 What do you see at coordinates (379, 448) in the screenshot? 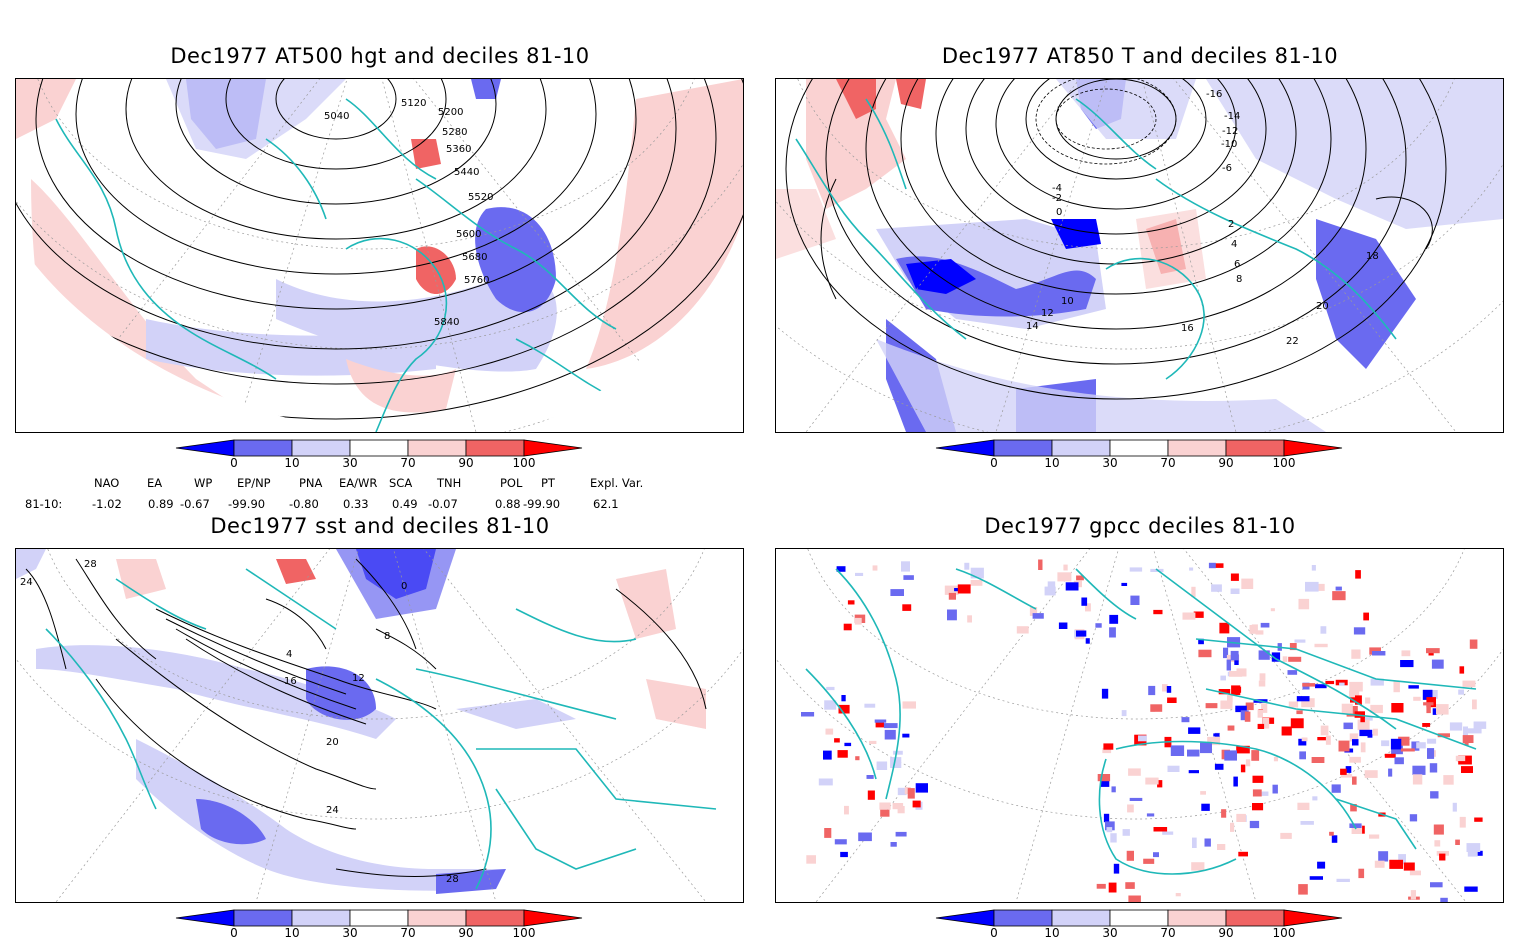
I see `colorbar-top-left` at bounding box center [379, 448].